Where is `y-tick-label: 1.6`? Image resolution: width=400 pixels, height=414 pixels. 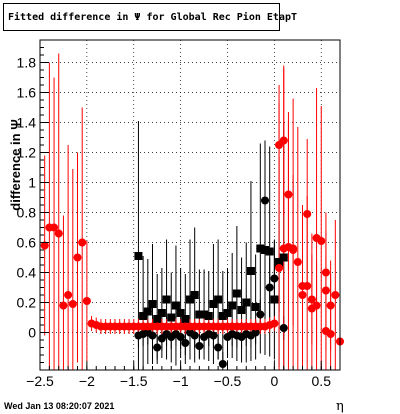 y-tick-label: 1.6 is located at coordinates (27, 93).